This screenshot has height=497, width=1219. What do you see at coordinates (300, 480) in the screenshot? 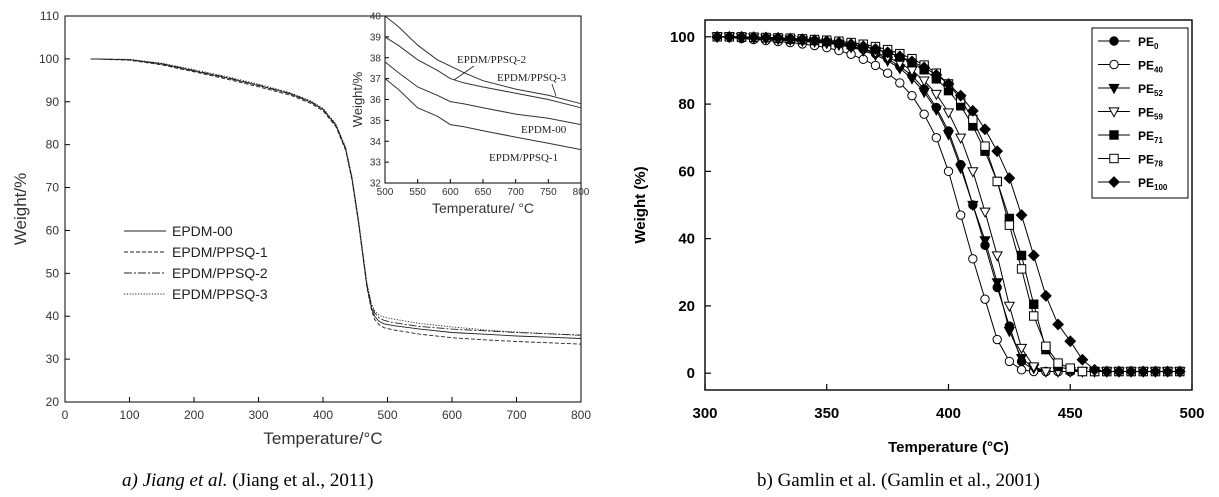
I see `caption-a-reference: (Jiang et al., 2011)` at bounding box center [300, 480].